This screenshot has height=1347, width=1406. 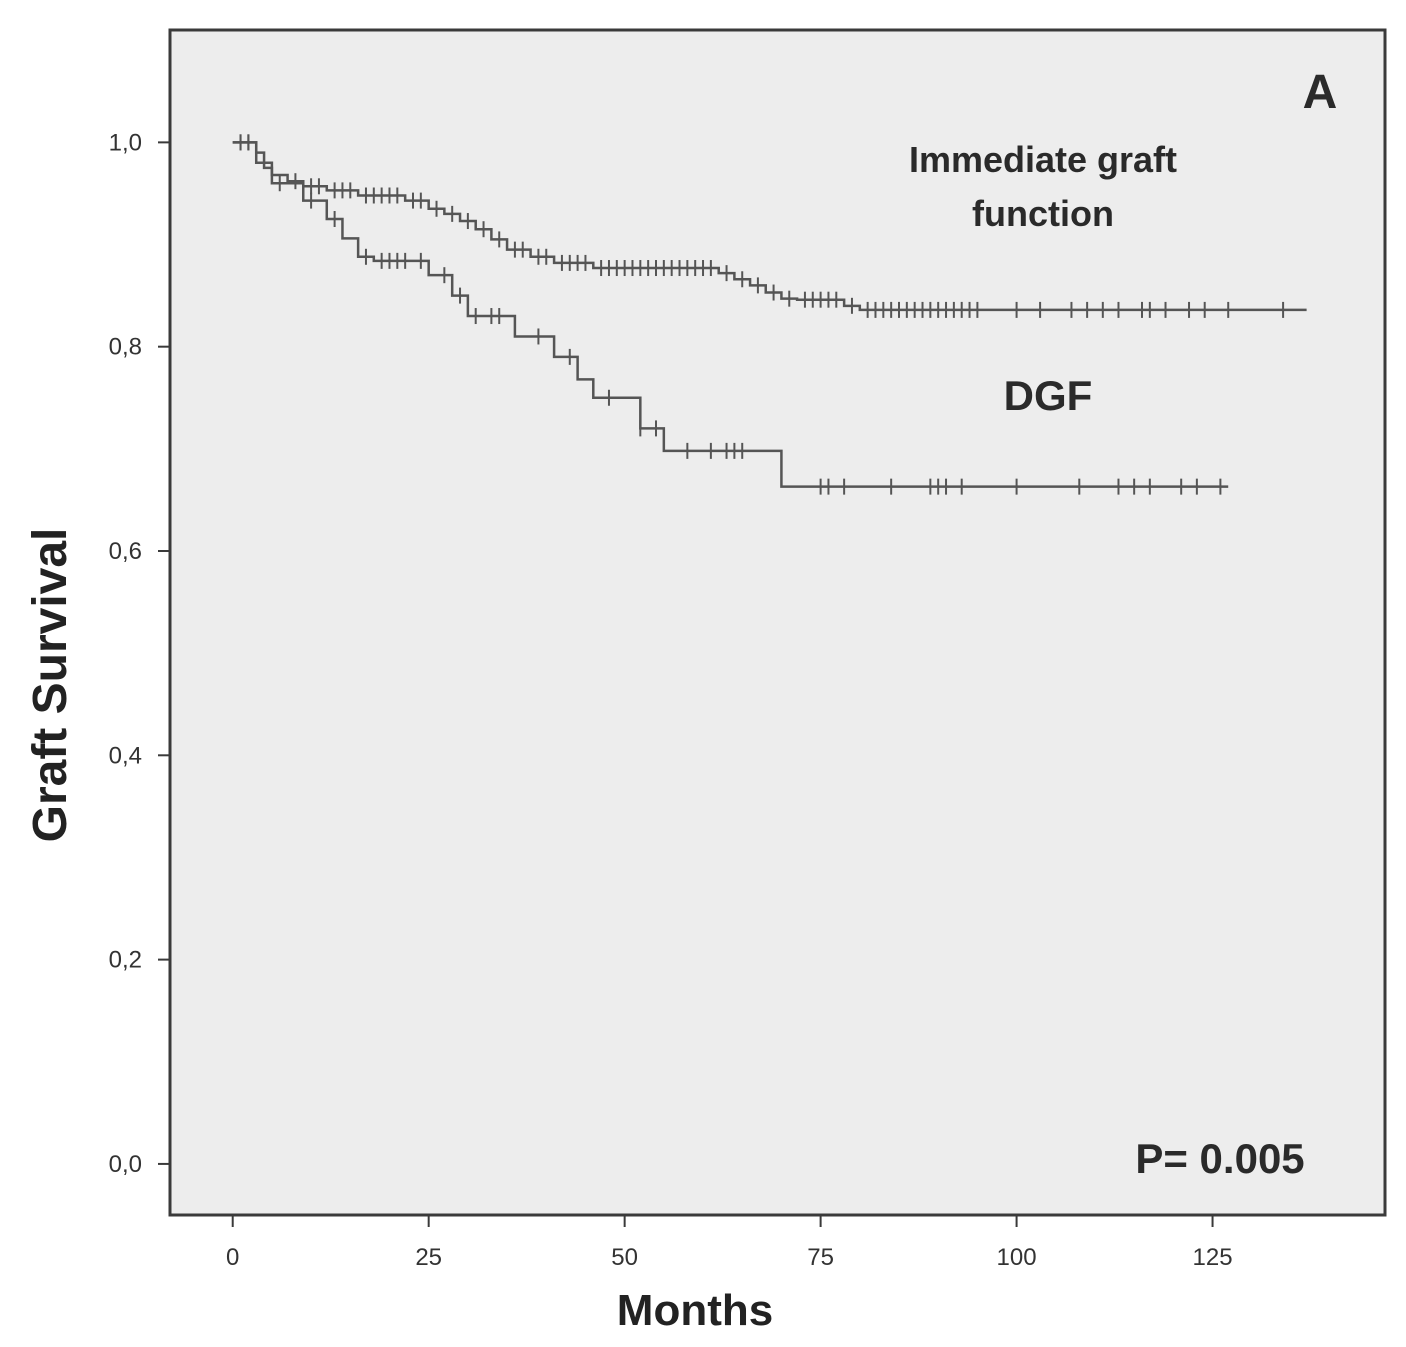 What do you see at coordinates (820, 1257) in the screenshot?
I see `x-tick-label: 75` at bounding box center [820, 1257].